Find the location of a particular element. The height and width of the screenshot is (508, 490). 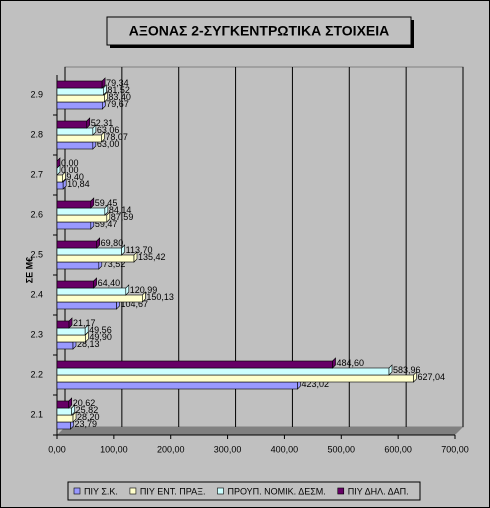

value-label: 10,84 is located at coordinates (78, 184).